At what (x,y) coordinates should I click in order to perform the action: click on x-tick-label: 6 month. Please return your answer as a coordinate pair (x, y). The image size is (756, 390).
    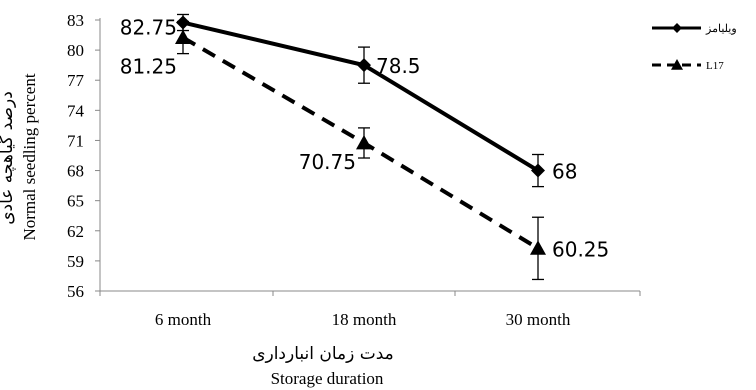
    Looking at the image, I should click on (183, 319).